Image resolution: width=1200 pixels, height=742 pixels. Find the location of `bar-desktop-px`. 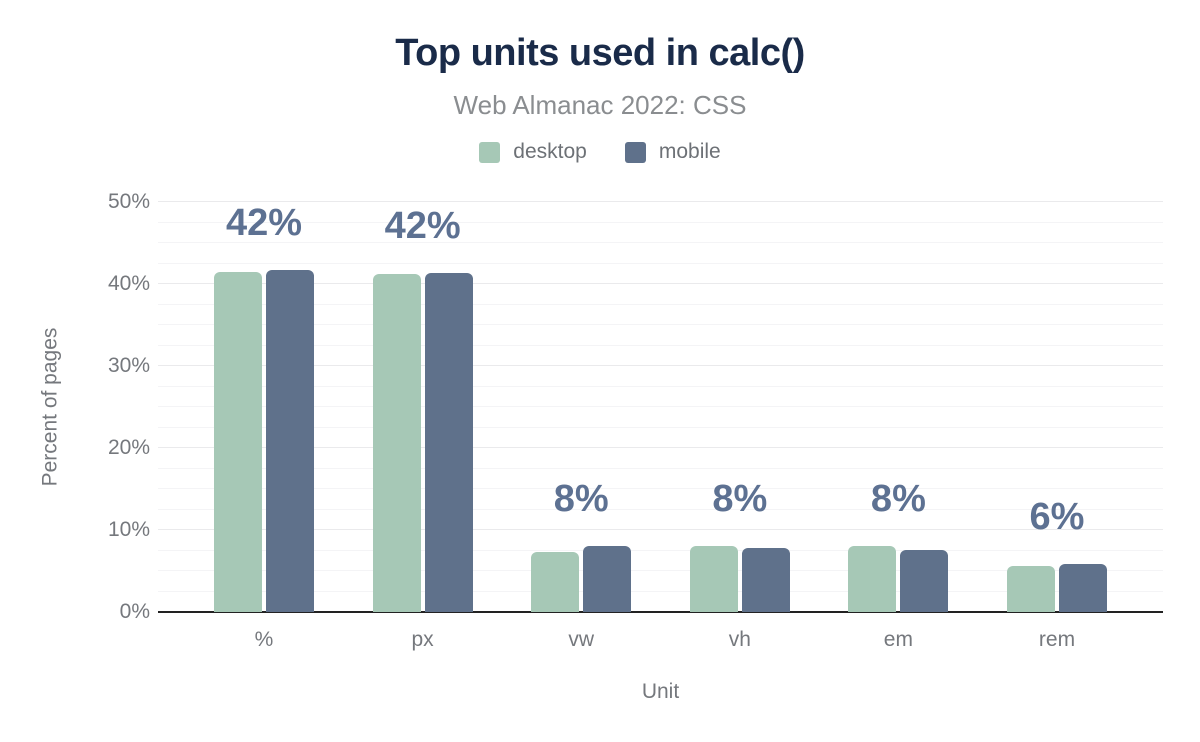

bar-desktop-px is located at coordinates (396, 443).